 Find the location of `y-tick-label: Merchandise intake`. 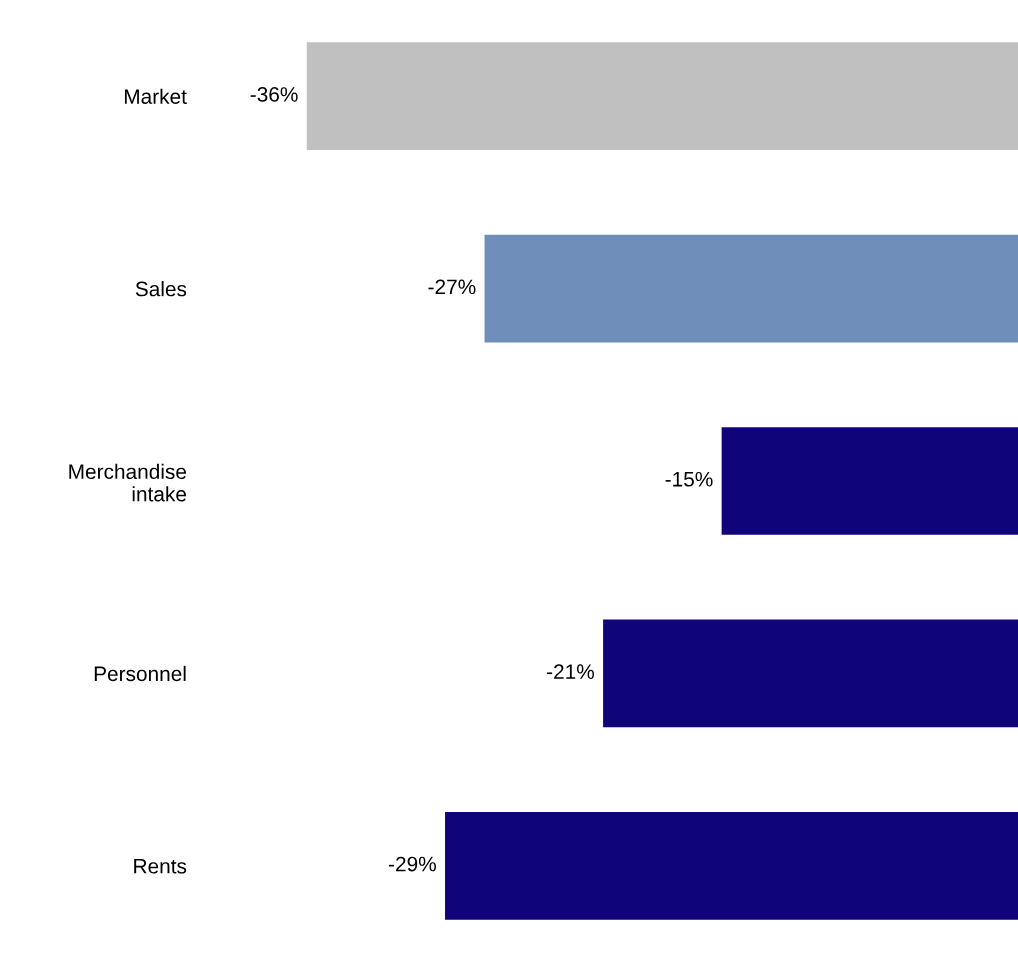

y-tick-label: Merchandise intake is located at coordinates (128, 482).